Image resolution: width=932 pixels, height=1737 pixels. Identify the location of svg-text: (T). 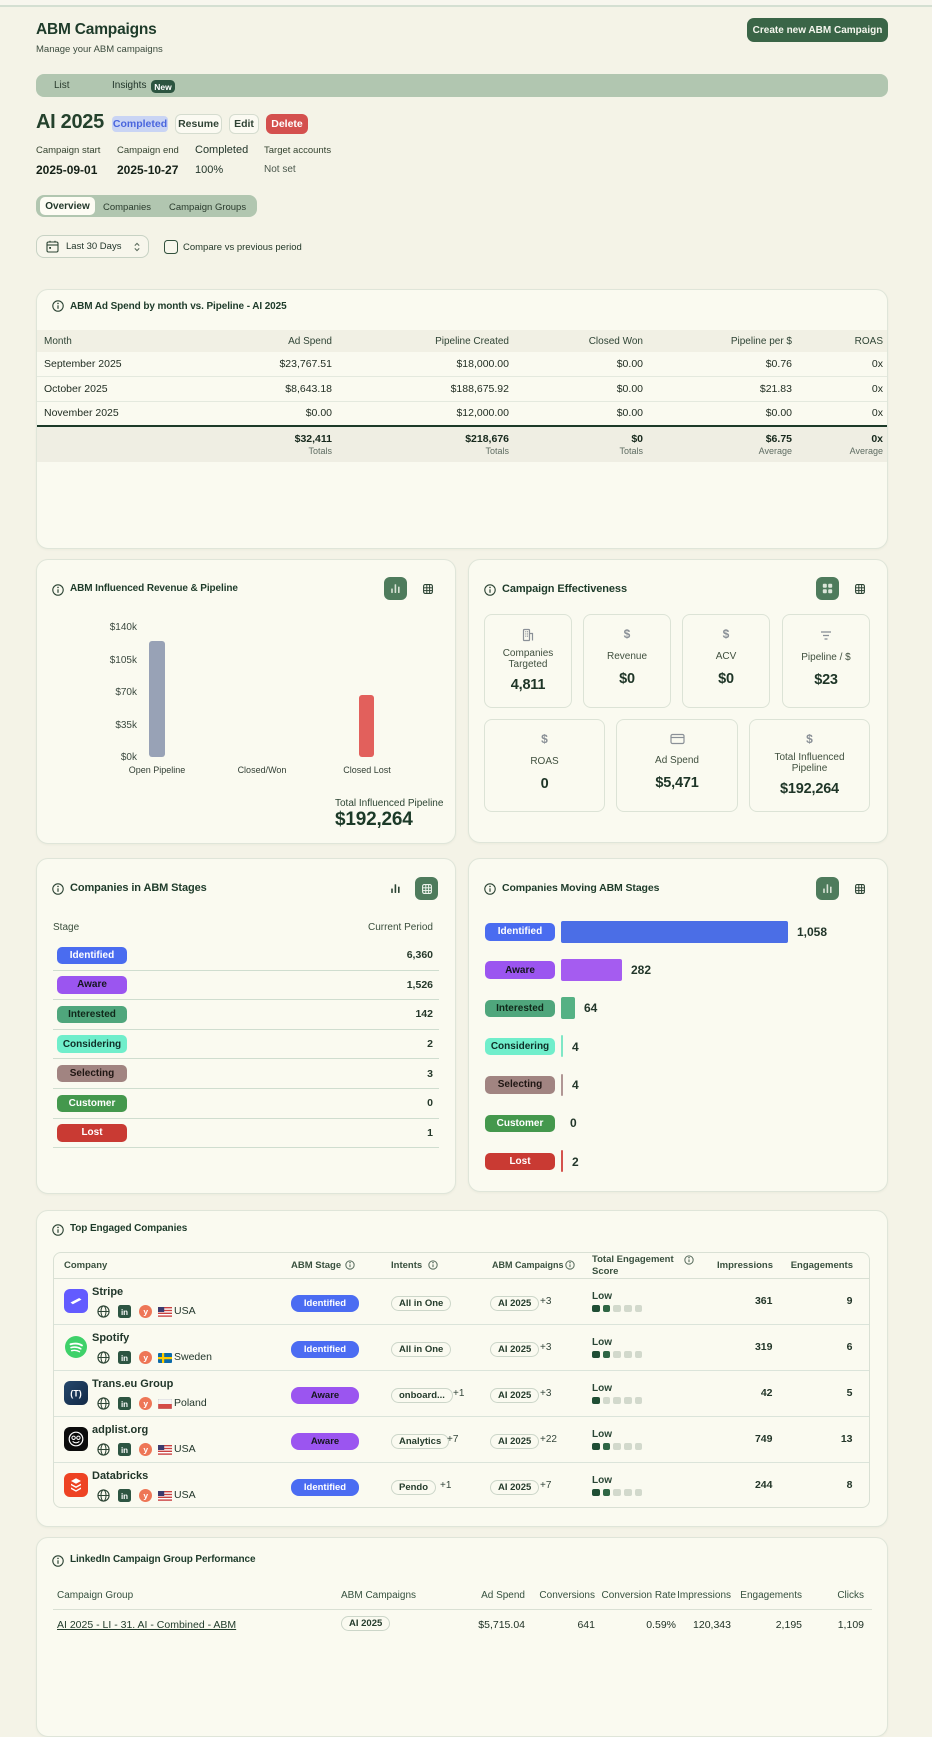
(76, 1394).